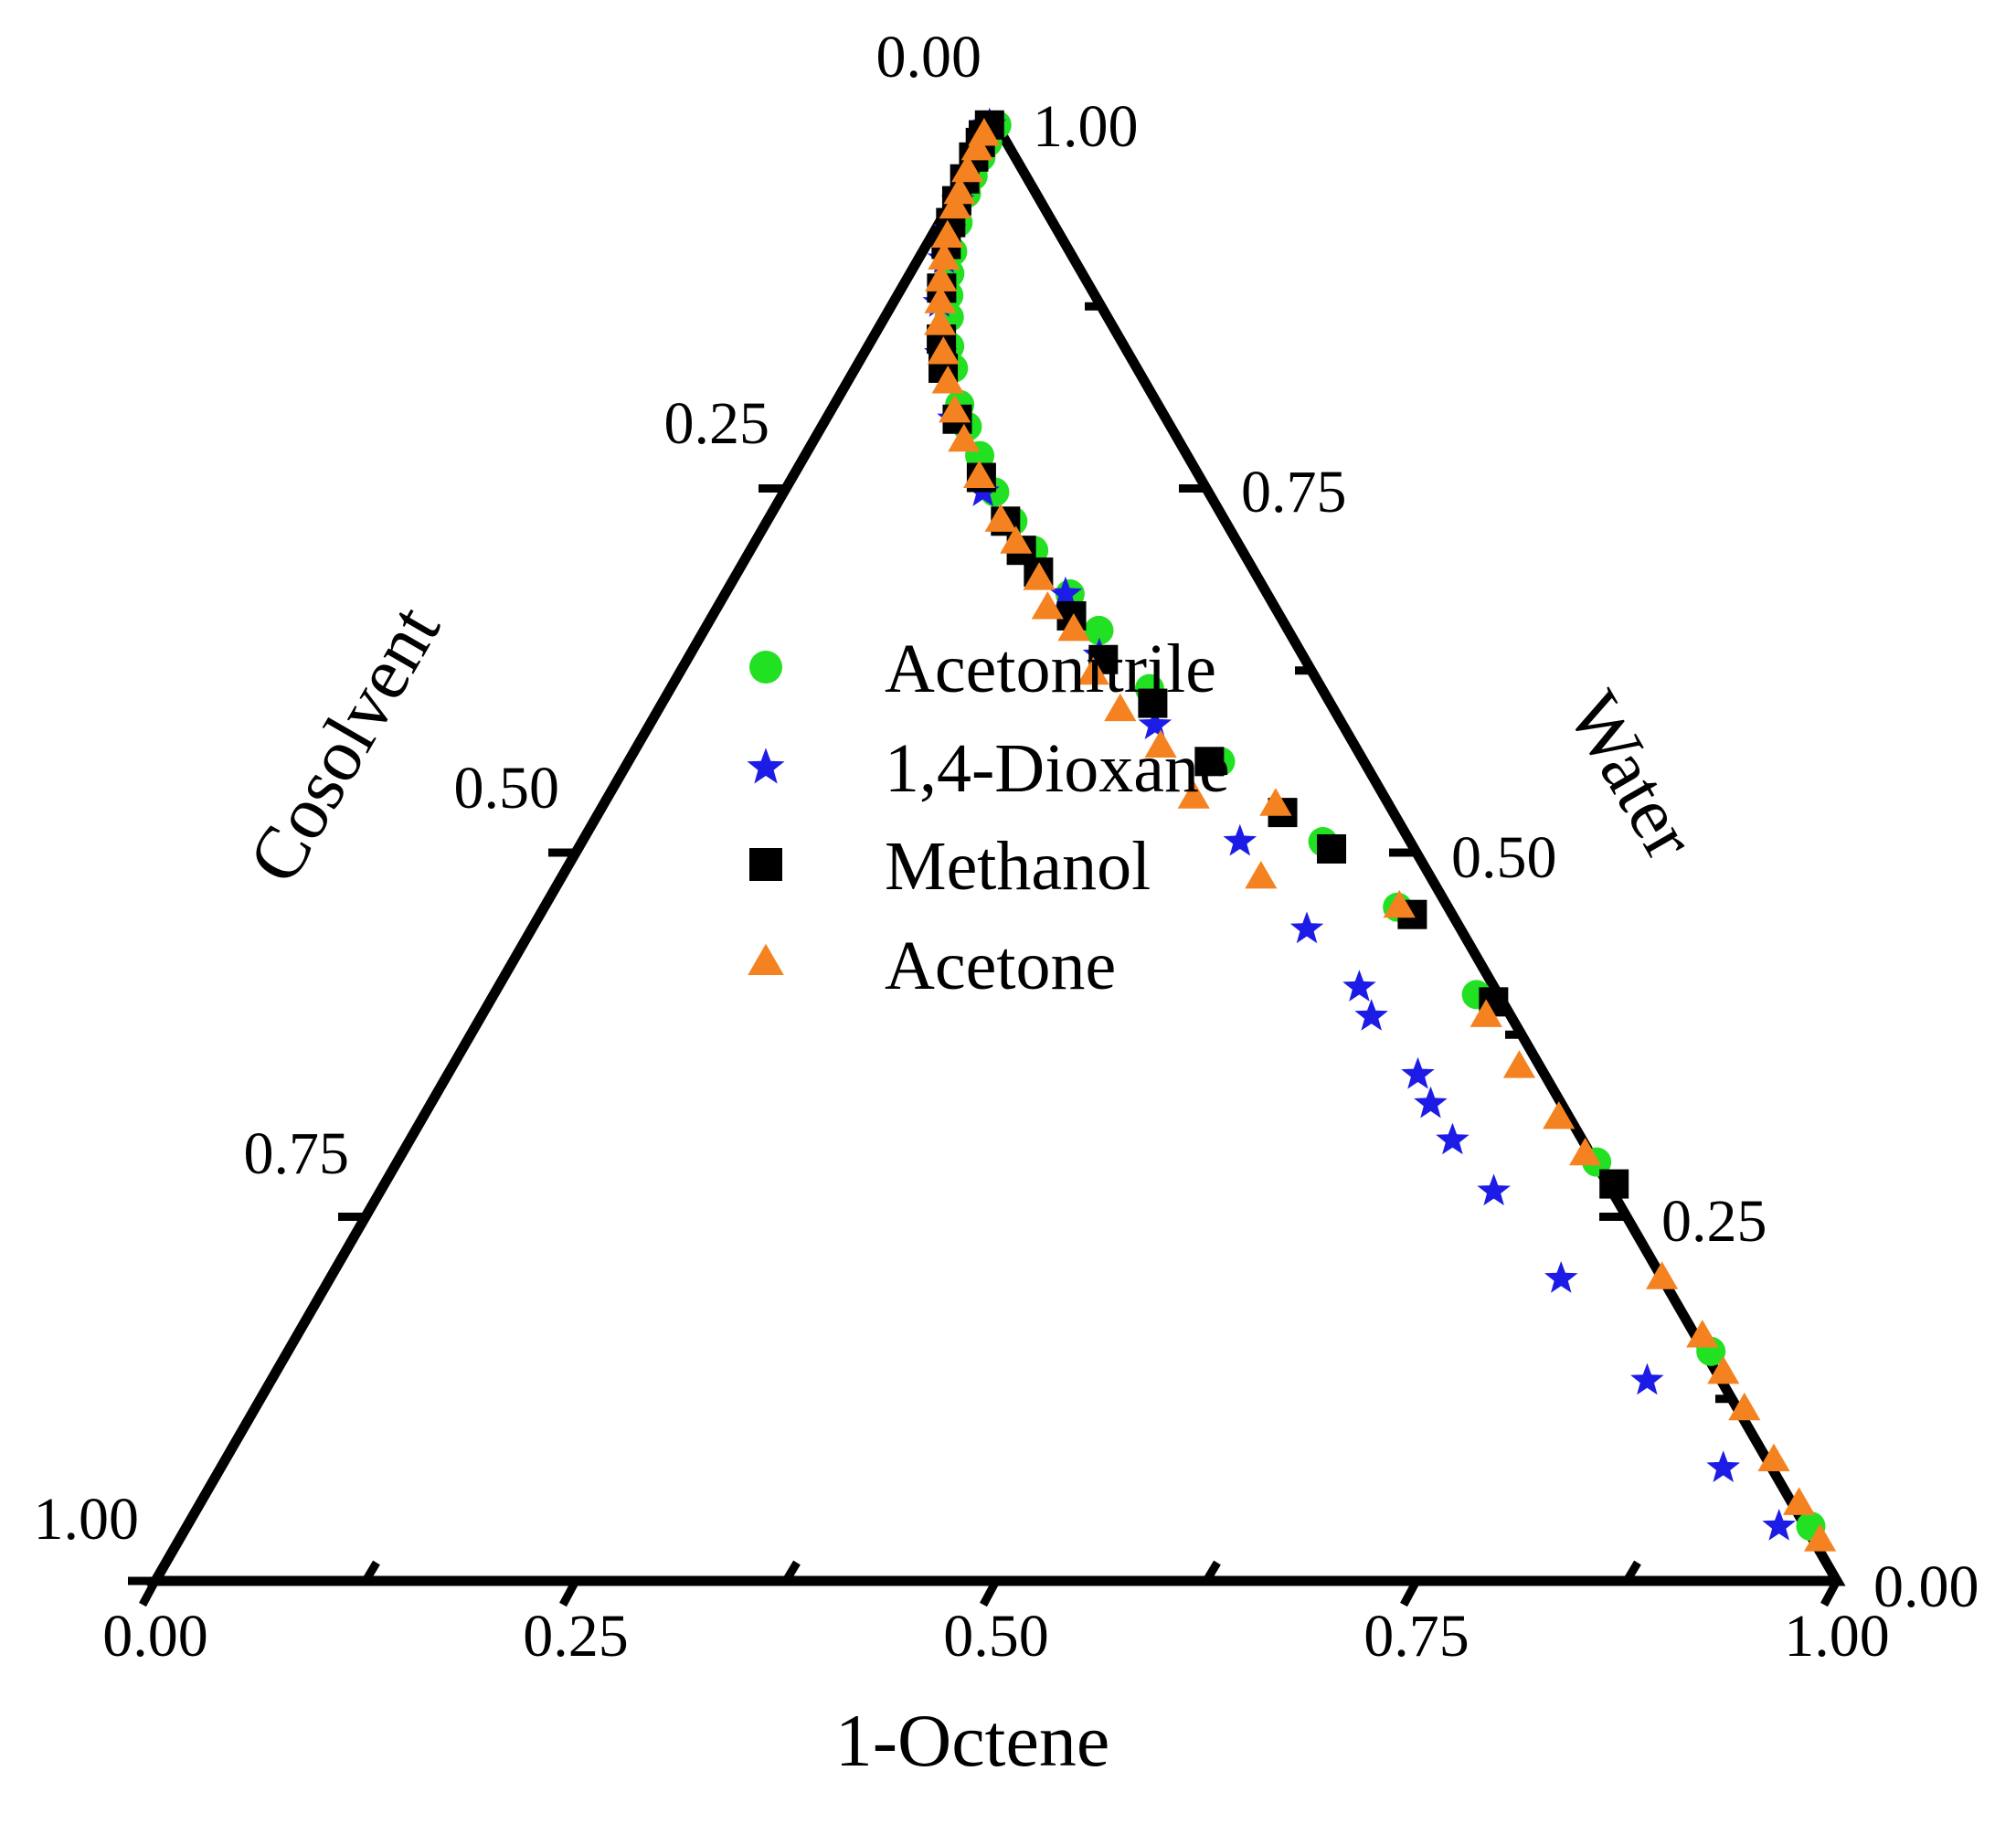  I want to click on bottom-tick-1: 0.25, so click(576, 1637).